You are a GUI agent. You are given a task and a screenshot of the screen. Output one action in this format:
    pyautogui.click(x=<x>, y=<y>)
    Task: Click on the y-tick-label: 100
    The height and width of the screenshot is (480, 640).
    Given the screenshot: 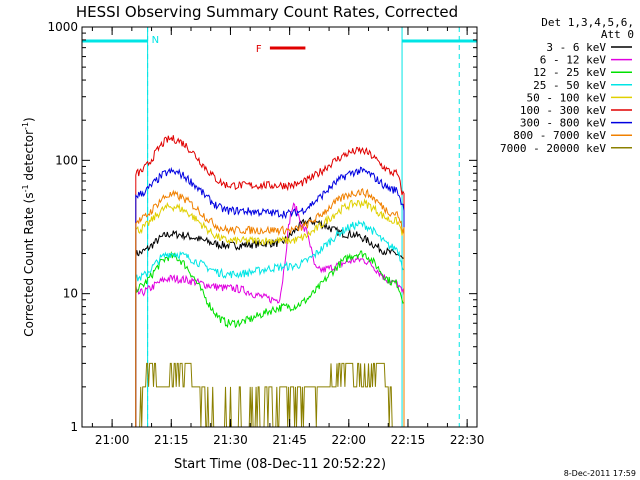 What is the action you would take?
    pyautogui.click(x=66, y=160)
    